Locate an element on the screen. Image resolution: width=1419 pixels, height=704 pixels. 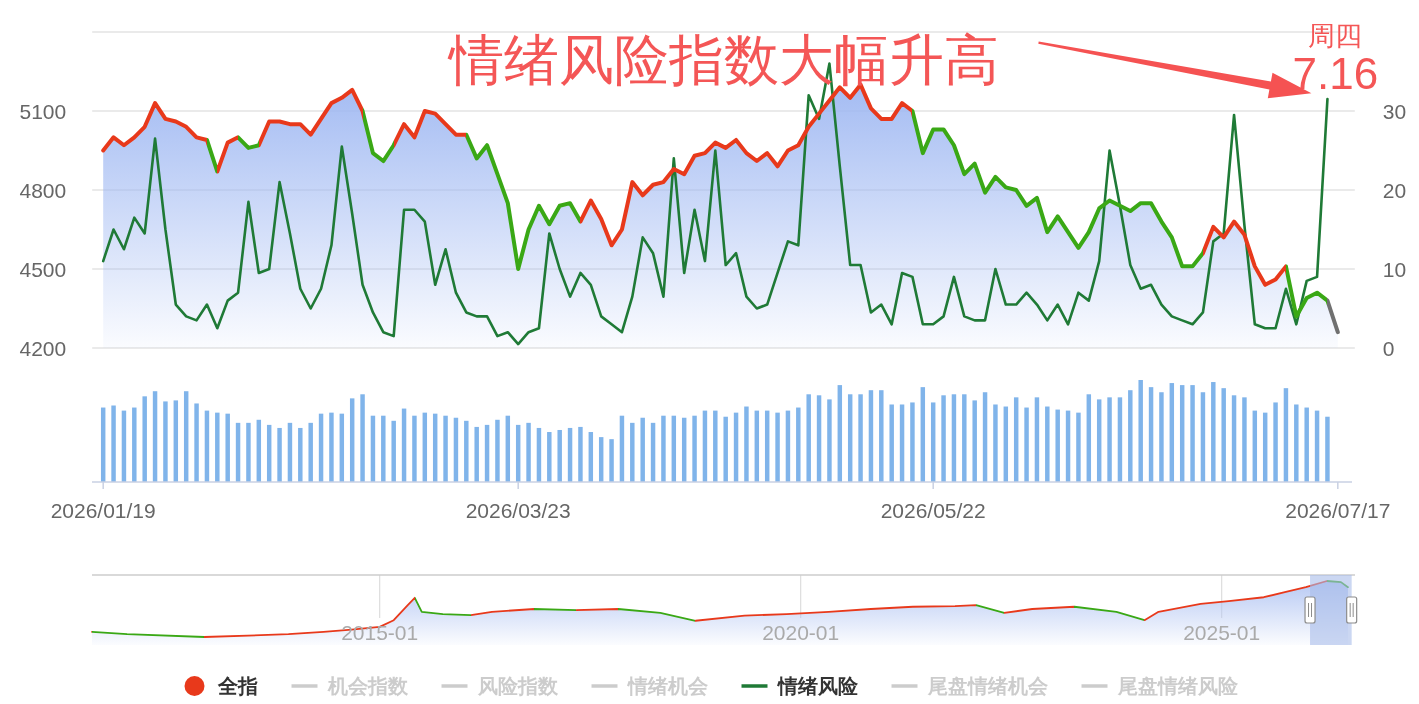
y-tick-label: 4500 is located at coordinates (43, 269).